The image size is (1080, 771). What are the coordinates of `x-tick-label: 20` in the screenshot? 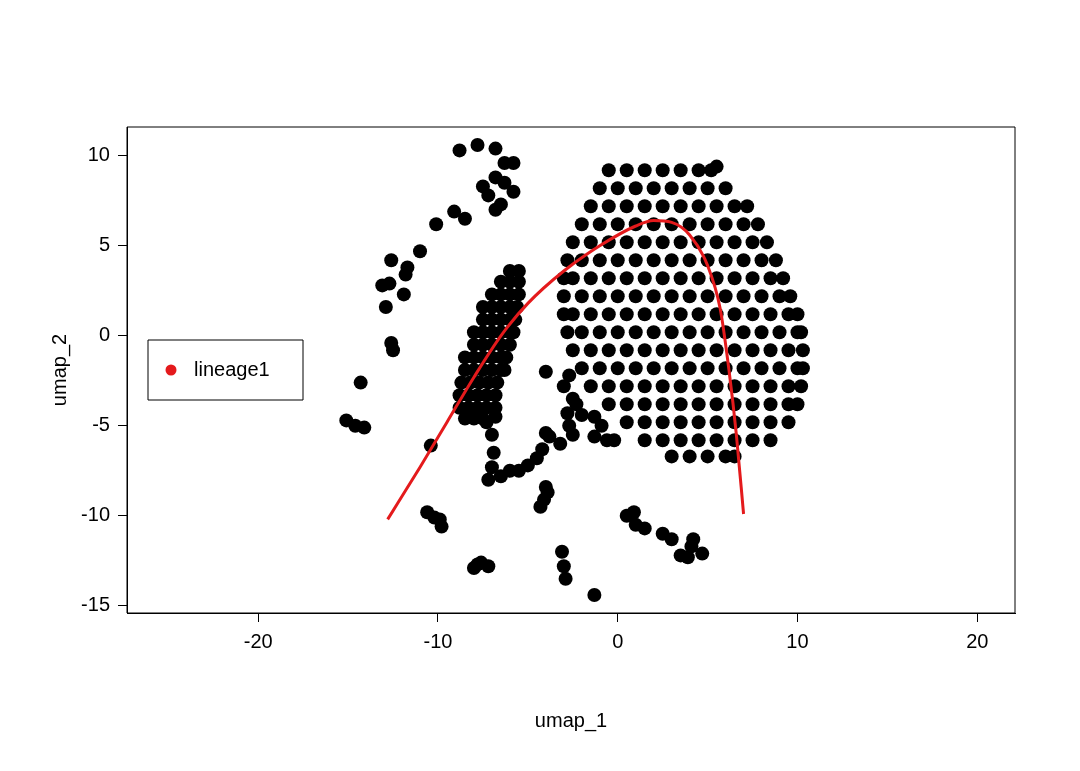 It's located at (977, 640).